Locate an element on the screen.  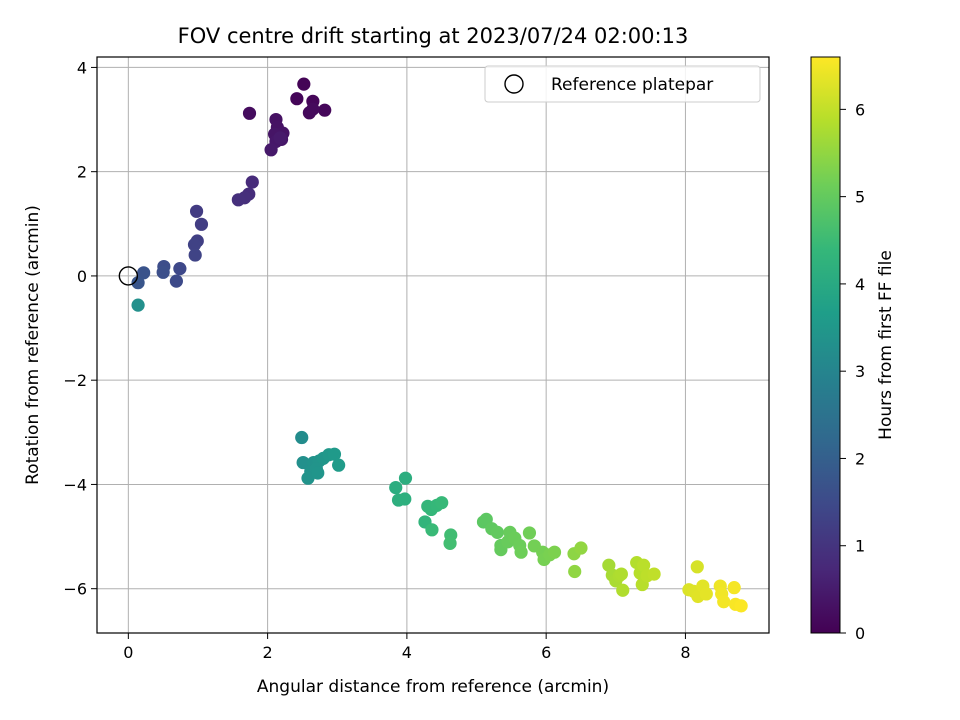
legend: Reference platepar is located at coordinates (622, 84).